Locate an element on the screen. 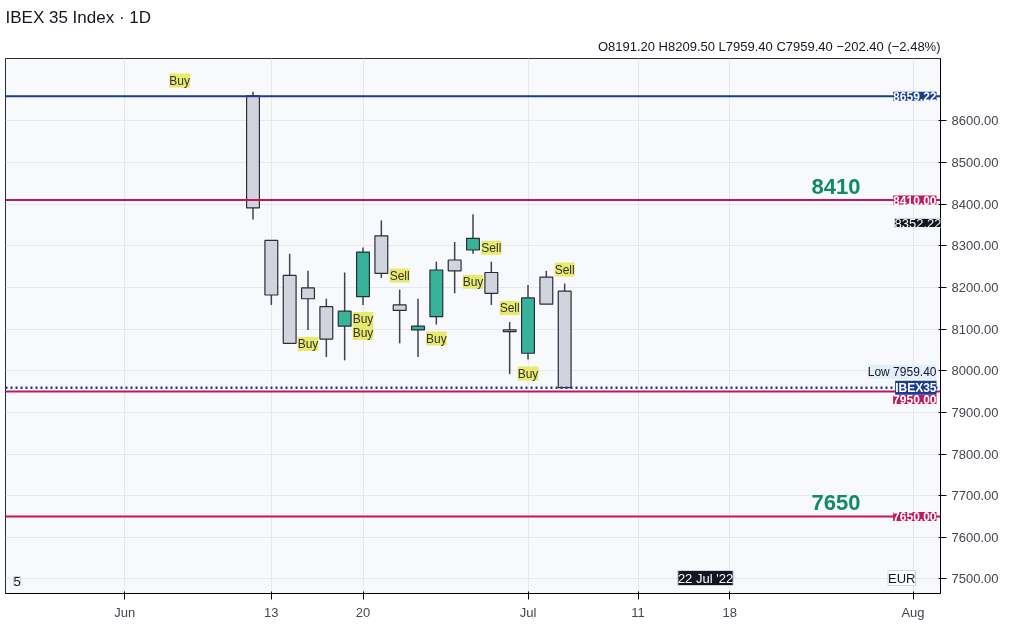 The image size is (1024, 627). annotation: 8410 is located at coordinates (836, 187).